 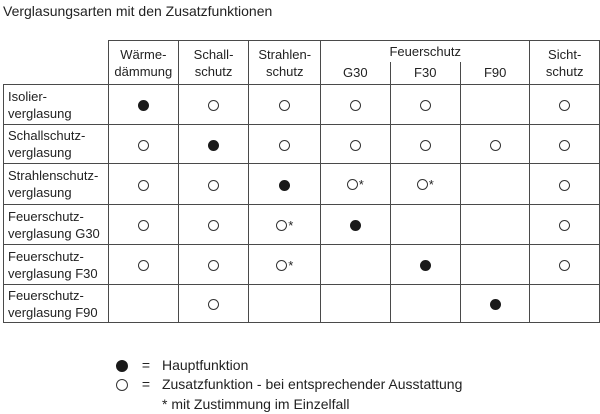 What do you see at coordinates (425, 51) in the screenshot?
I see `col-header-feuerschutz: Feuerschutz` at bounding box center [425, 51].